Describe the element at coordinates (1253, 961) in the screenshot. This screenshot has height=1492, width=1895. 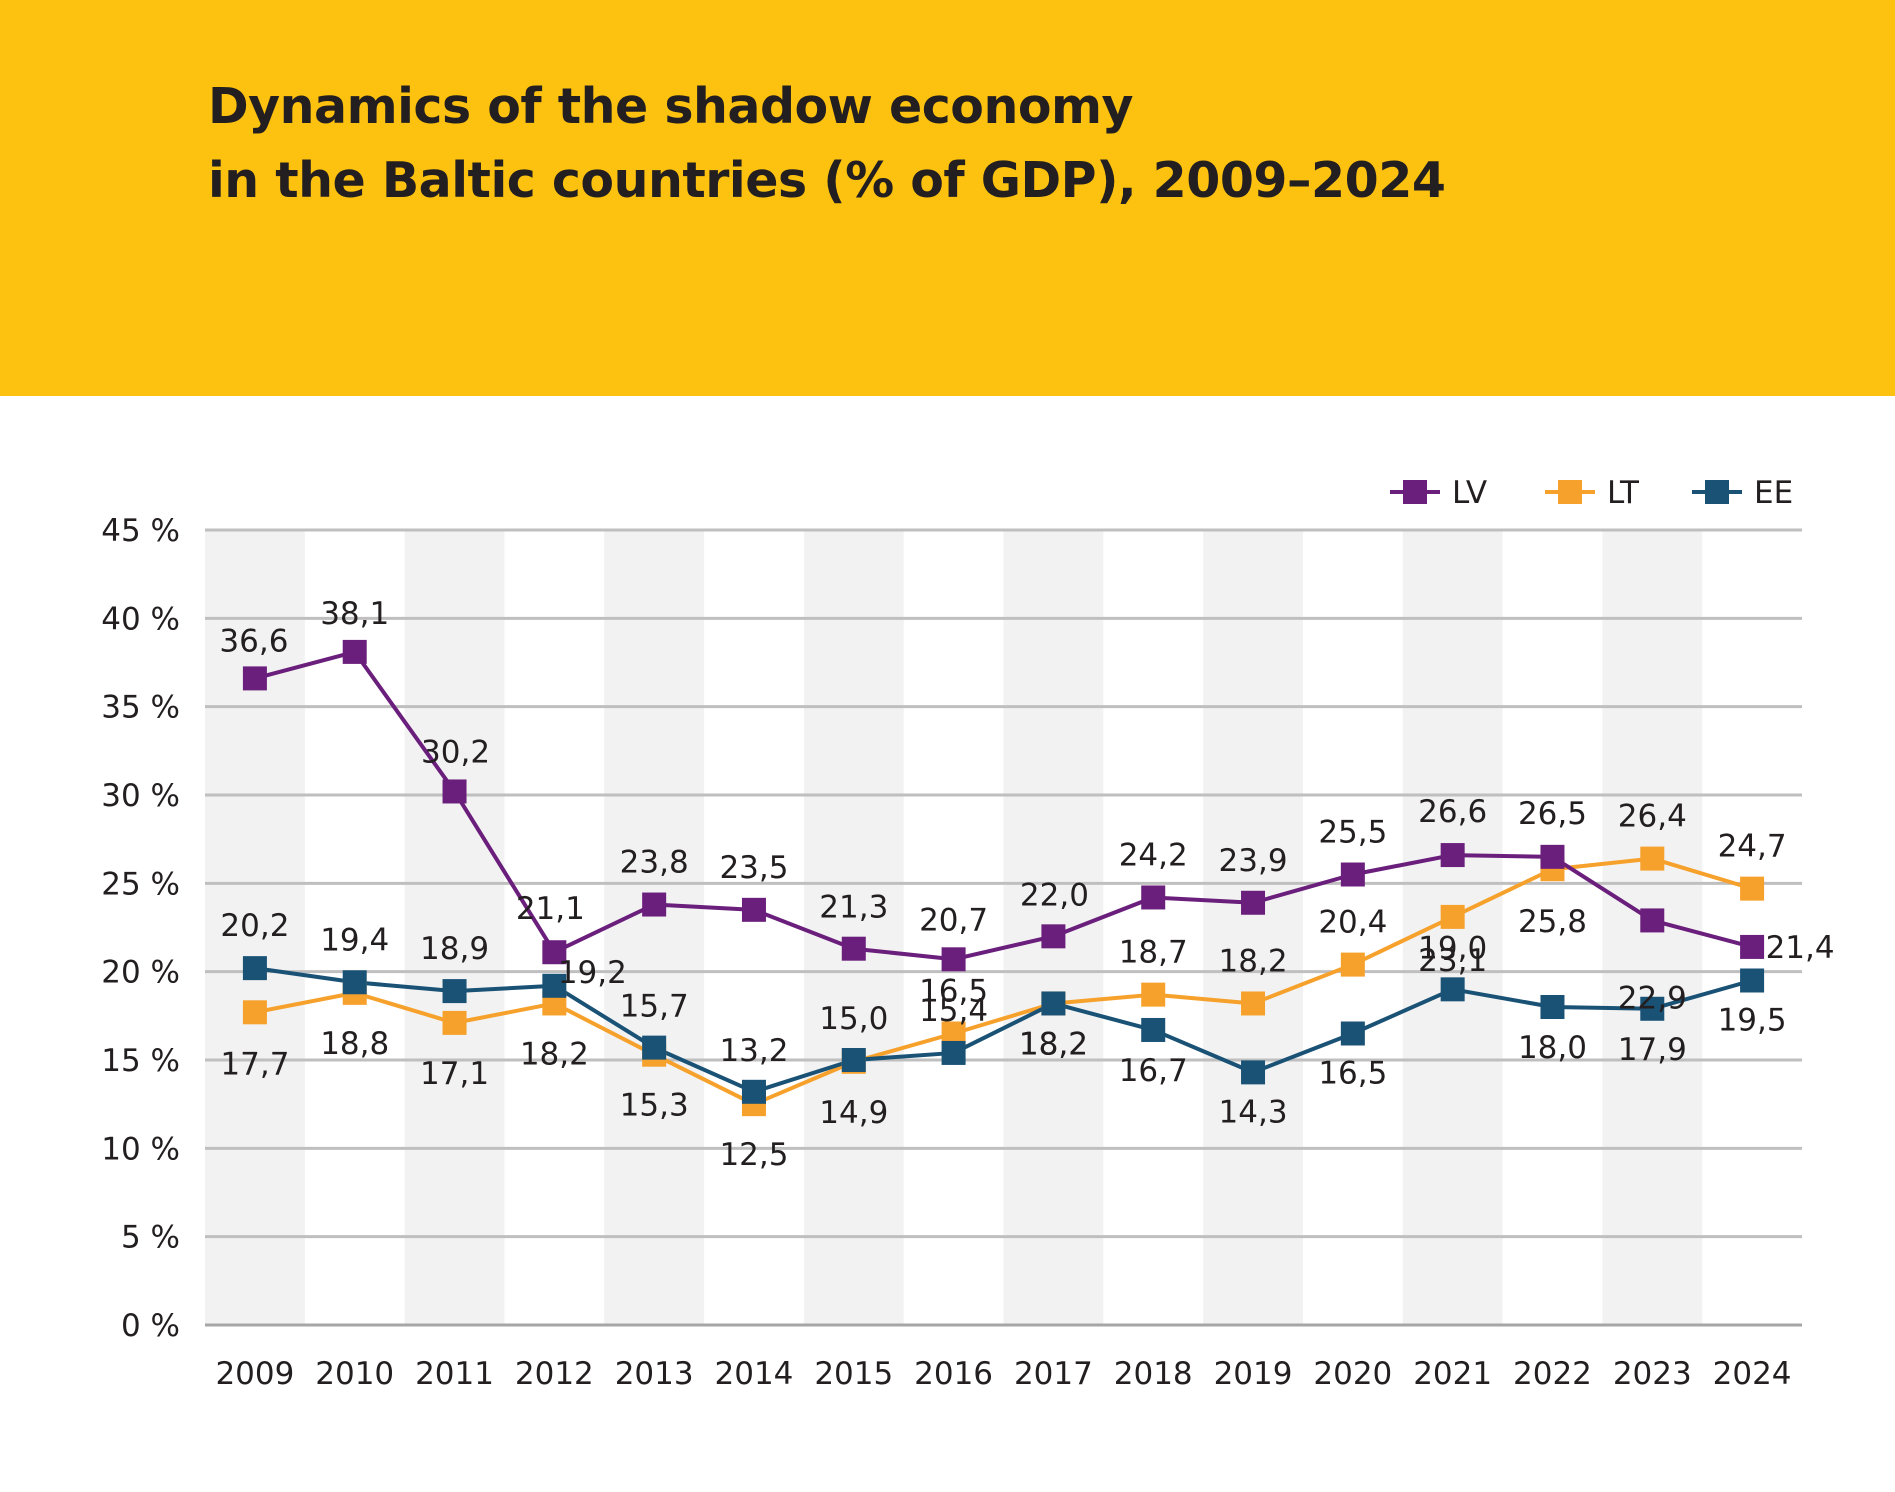
I see `data-label-lt: 18,2` at that location.